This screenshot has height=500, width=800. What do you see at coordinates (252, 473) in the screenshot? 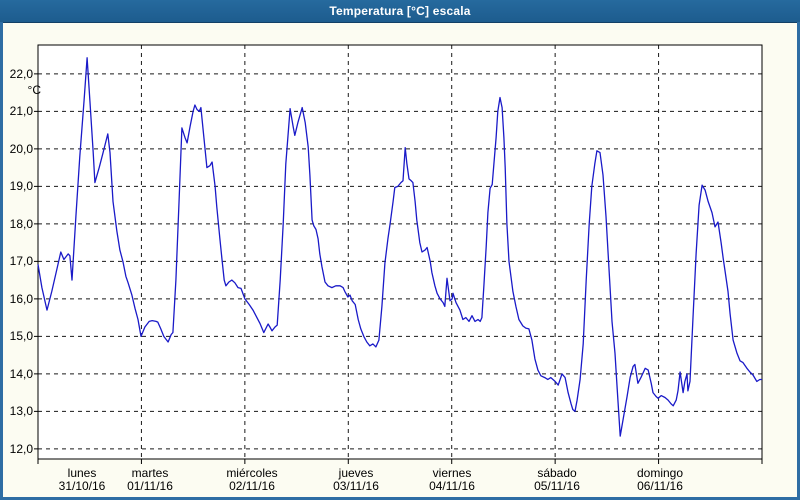
I see `x-axis-day-label: miércoles` at bounding box center [252, 473].